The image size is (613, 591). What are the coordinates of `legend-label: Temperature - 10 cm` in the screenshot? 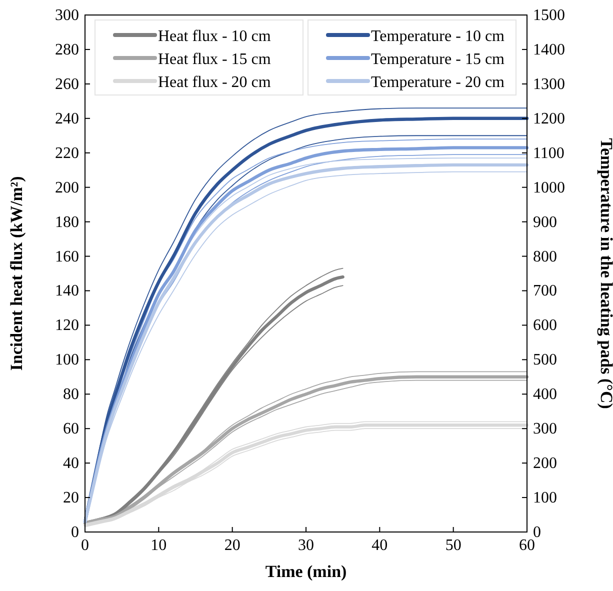 It's located at (438, 36).